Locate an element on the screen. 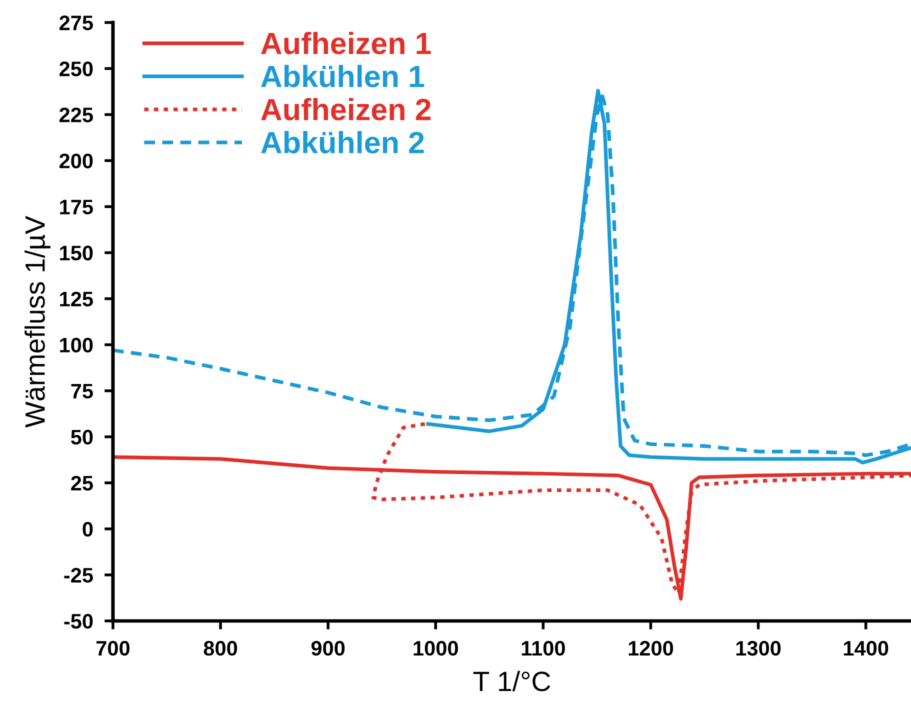 This screenshot has height=704, width=911. legend-label: Abkühlen 2 is located at coordinates (342, 142).